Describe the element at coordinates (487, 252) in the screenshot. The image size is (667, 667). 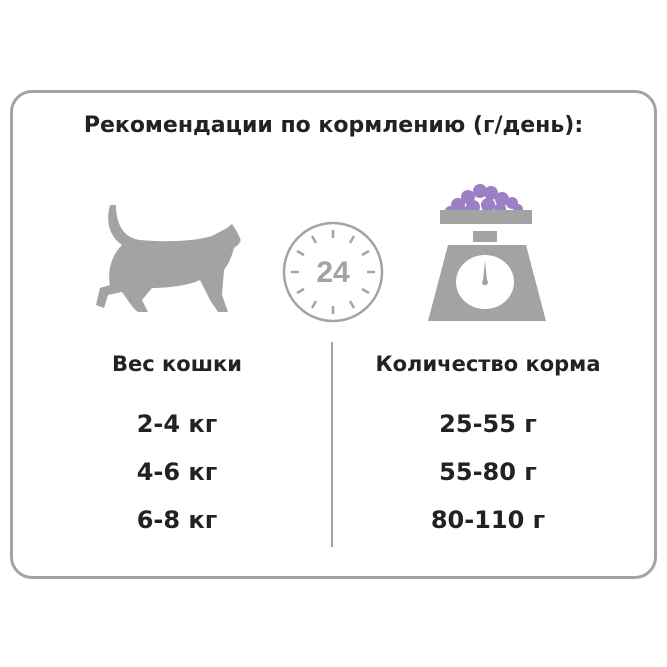
I see `scale-with-food-icon` at that location.